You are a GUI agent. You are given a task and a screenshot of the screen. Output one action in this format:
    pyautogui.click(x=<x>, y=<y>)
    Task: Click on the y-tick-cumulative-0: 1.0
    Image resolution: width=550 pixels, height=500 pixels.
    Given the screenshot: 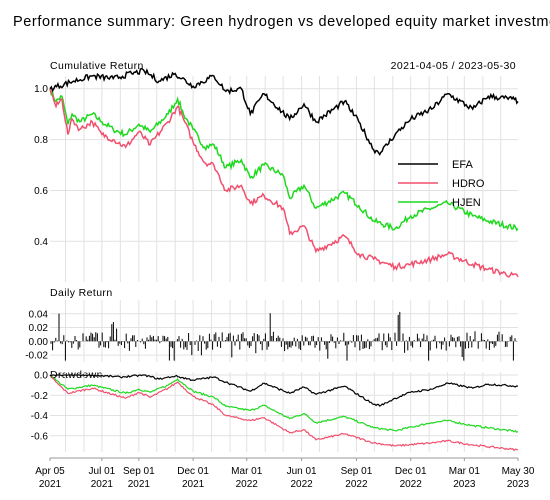 What is the action you would take?
    pyautogui.click(x=41, y=89)
    